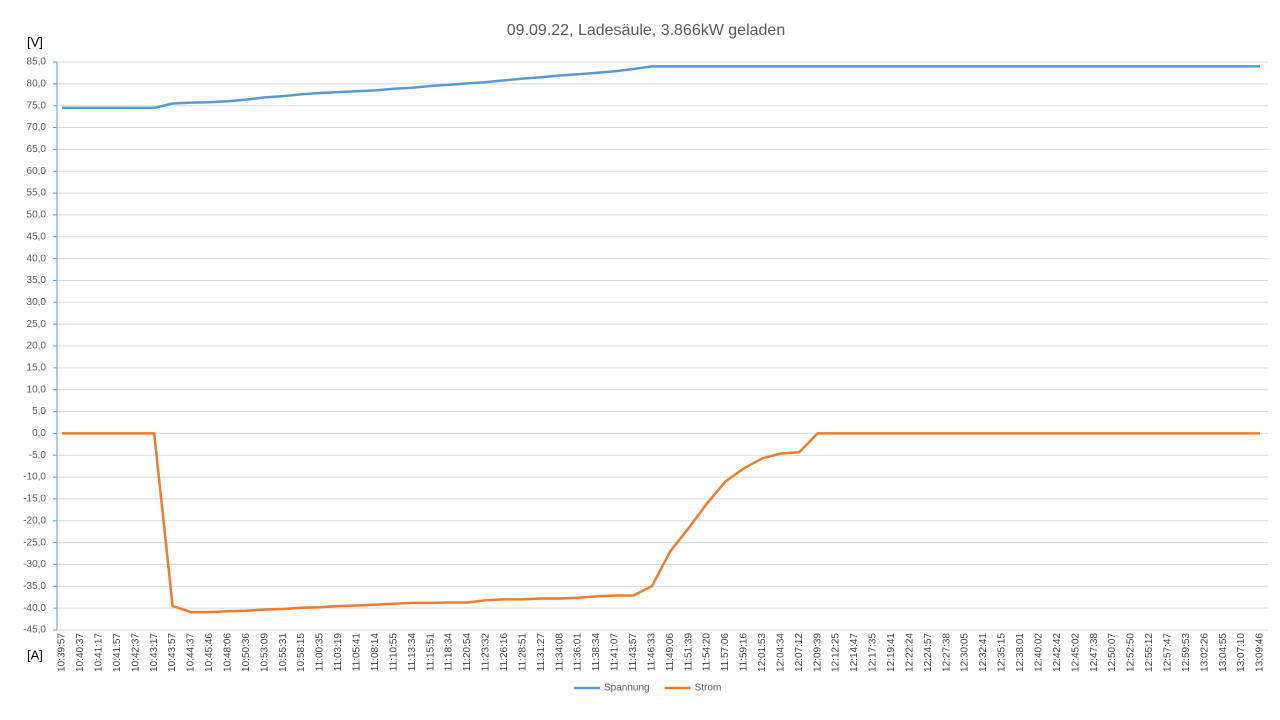 This screenshot has width=1280, height=720. I want to click on y-tick-label: 10,0, so click(37, 389).